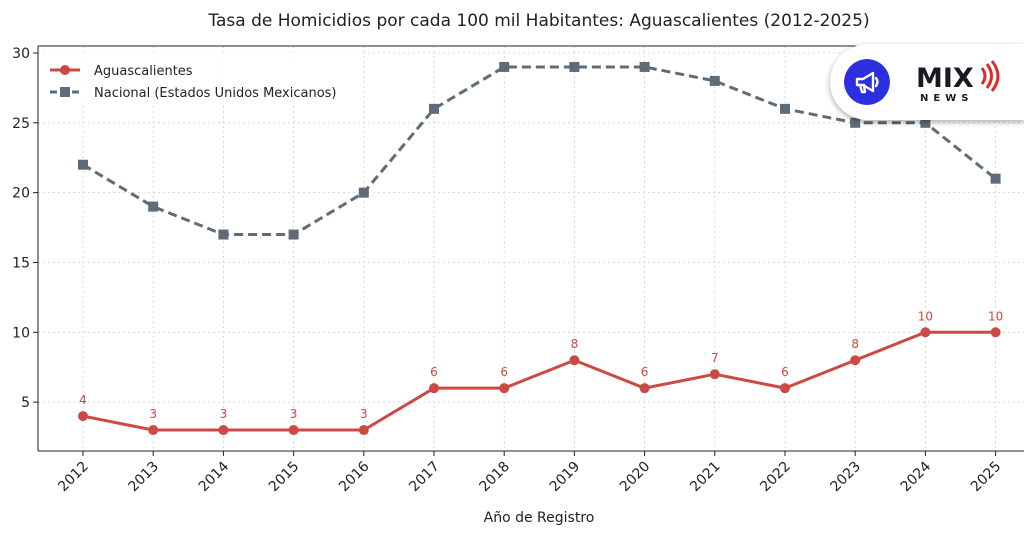  I want to click on legend-box, so click(202, 78).